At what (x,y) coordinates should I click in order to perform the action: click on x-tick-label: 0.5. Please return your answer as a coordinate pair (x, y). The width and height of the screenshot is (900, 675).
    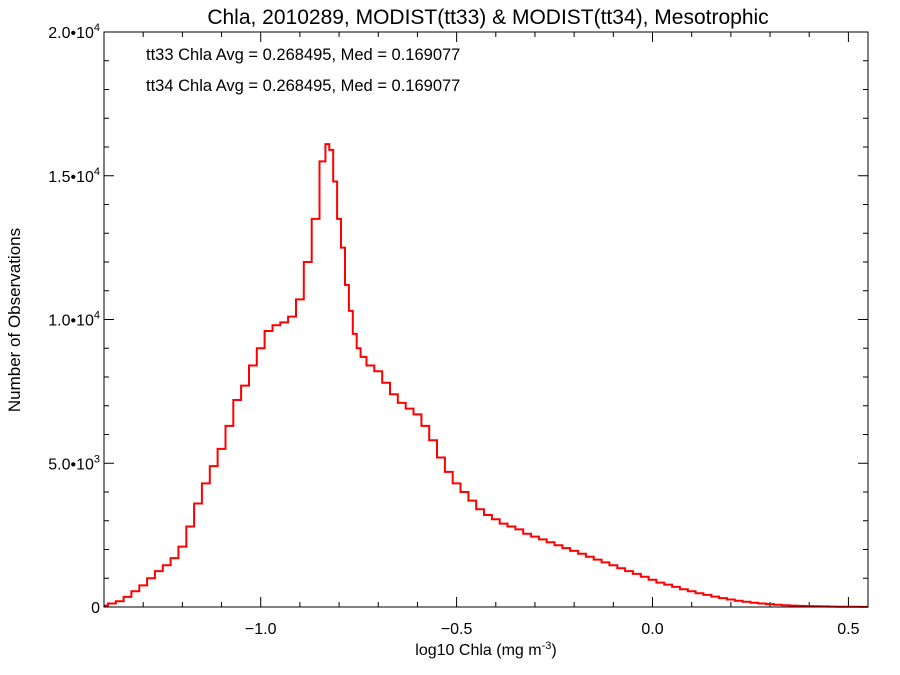
    Looking at the image, I should click on (848, 629).